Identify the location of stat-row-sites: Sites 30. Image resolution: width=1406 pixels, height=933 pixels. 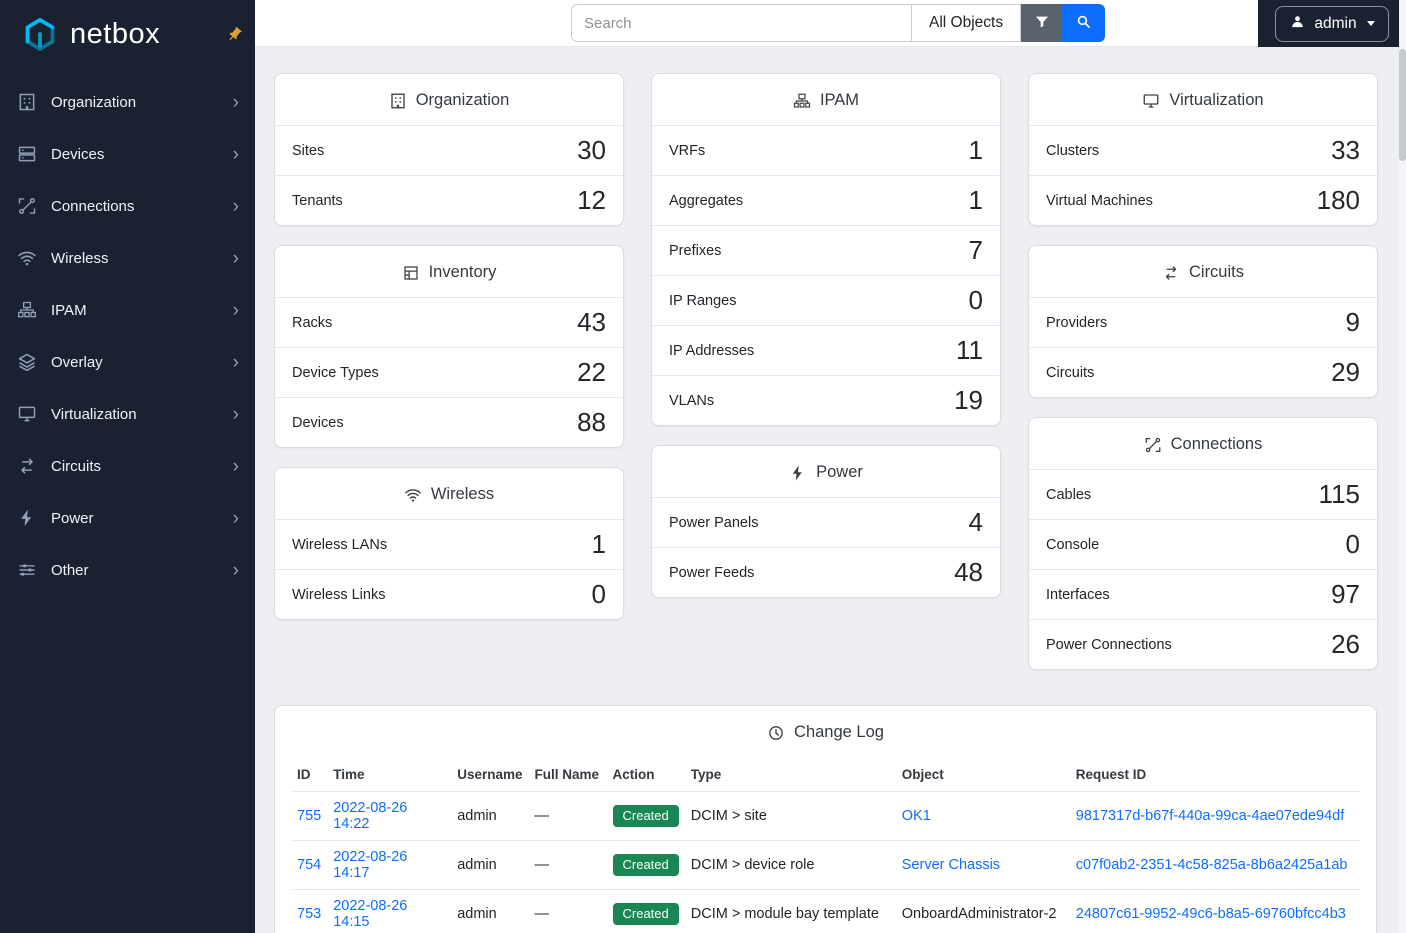
(449, 150).